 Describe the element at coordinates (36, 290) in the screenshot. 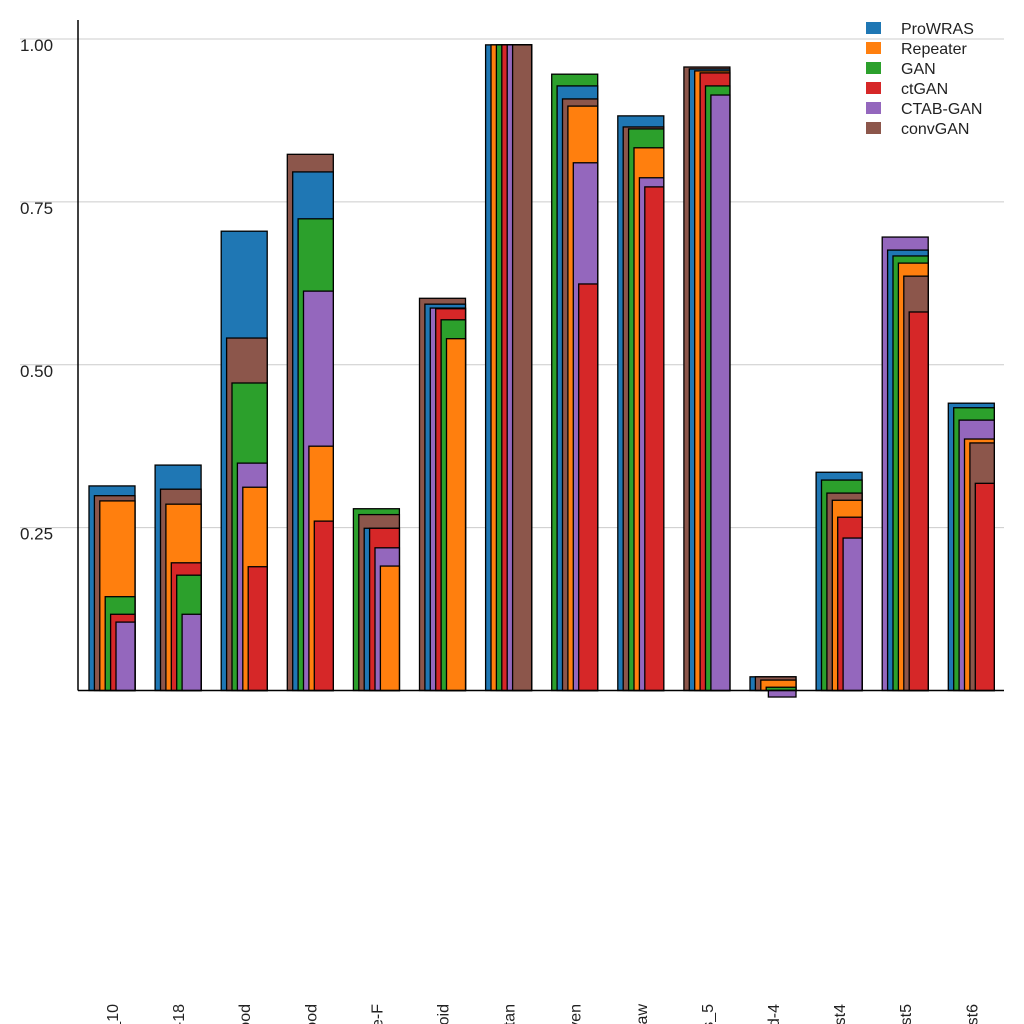

I see `y-axis-ticks: 0.25 0.50 0.75 1.00` at that location.